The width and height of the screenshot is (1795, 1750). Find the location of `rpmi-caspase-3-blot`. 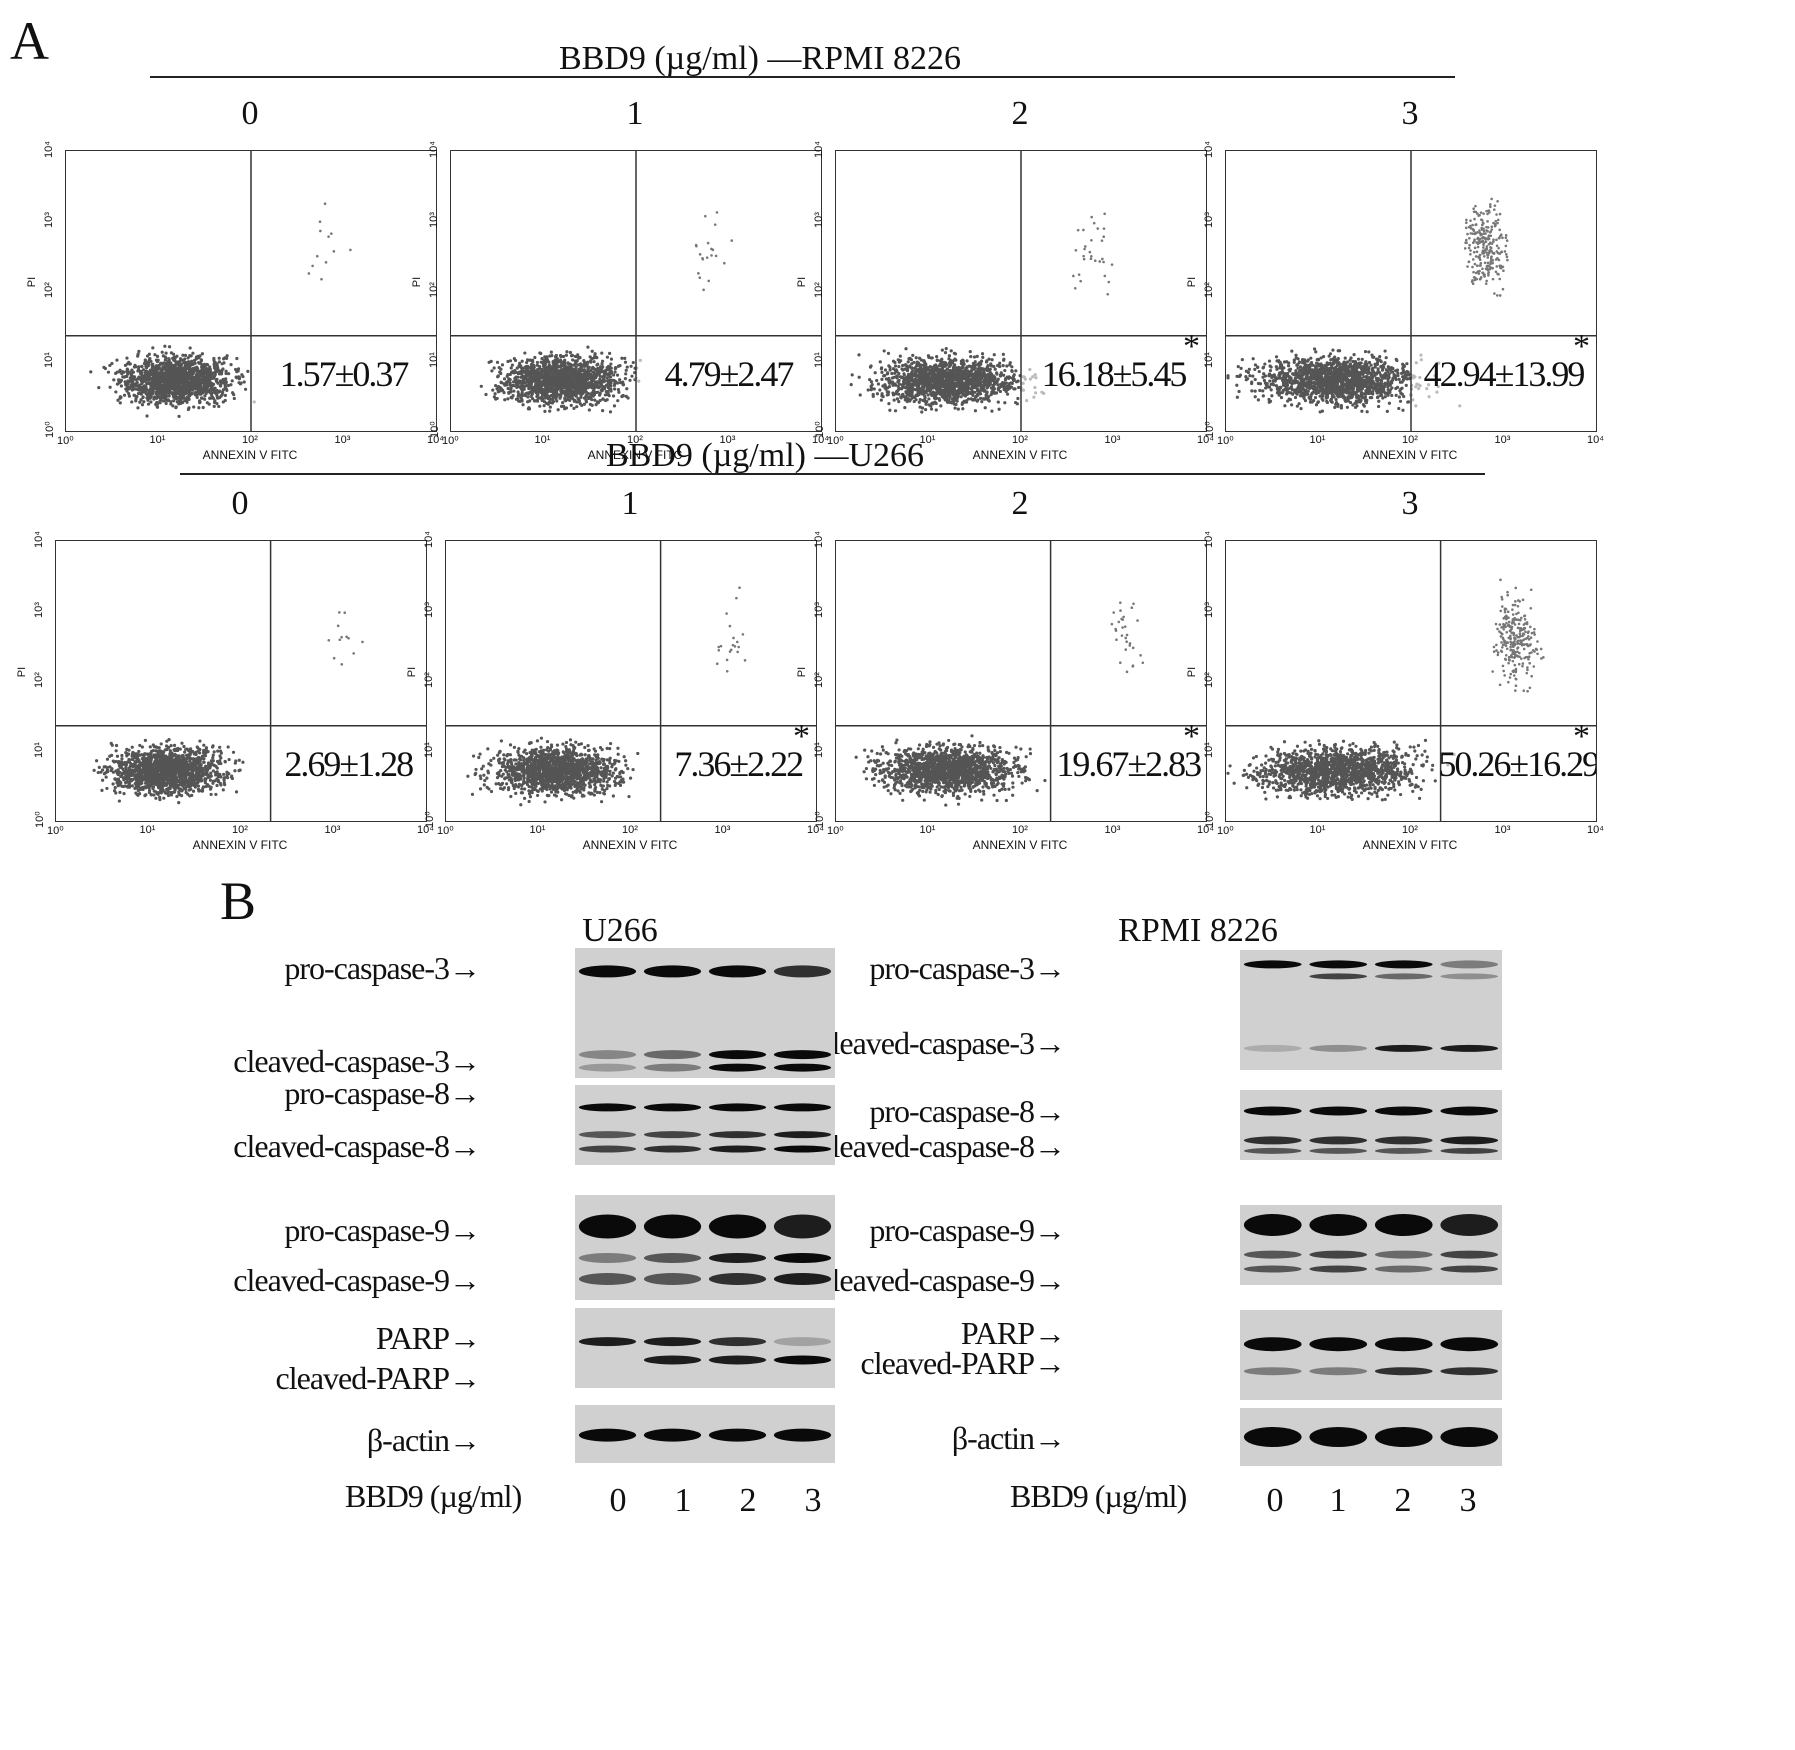

rpmi-caspase-3-blot is located at coordinates (1371, 1010).